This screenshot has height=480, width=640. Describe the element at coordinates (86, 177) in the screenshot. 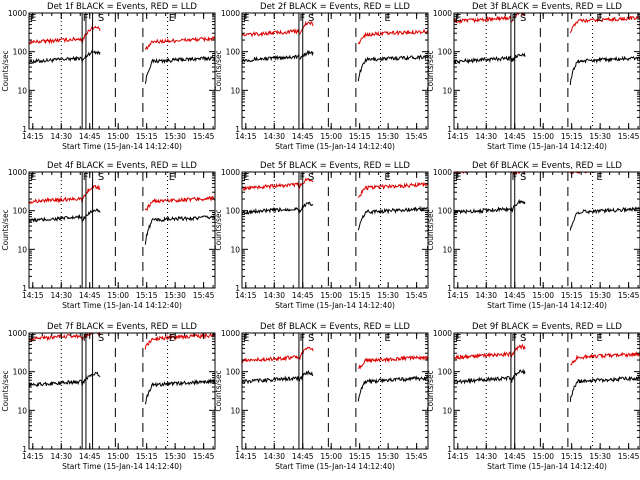

I see `region-marker: F` at that location.